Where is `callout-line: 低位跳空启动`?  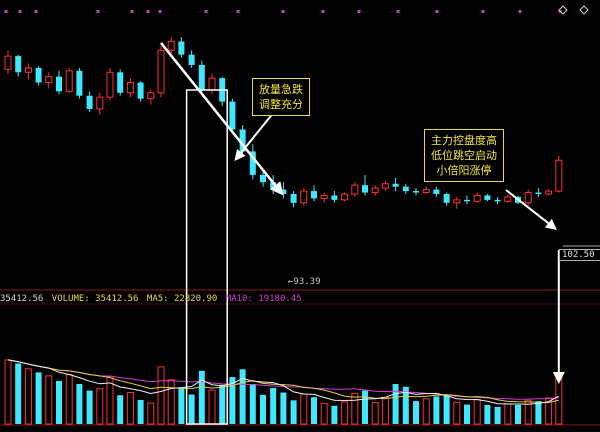
callout-line: 低位跳空启动 is located at coordinates (464, 155).